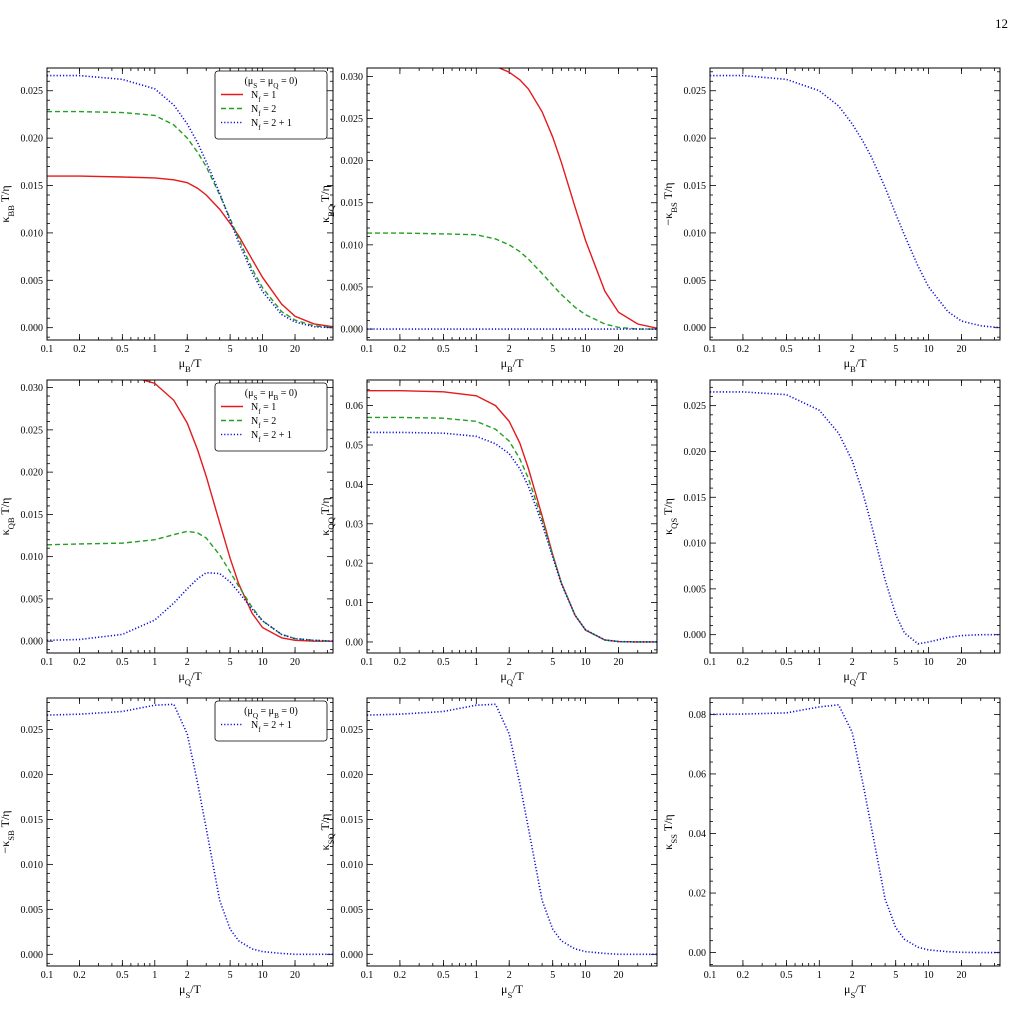 This screenshot has width=1017, height=1033. I want to click on x-axis-label-part: B, so click(188, 369).